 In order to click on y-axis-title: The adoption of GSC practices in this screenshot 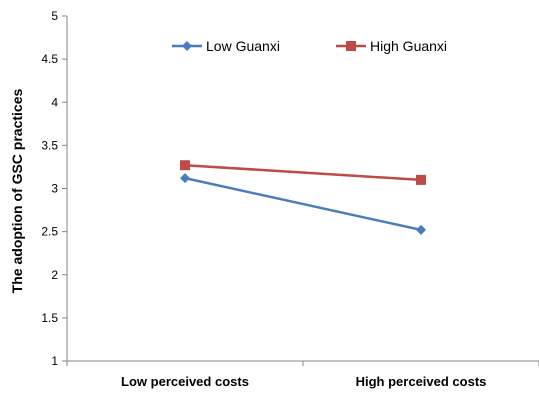, I will do `click(17, 191)`.